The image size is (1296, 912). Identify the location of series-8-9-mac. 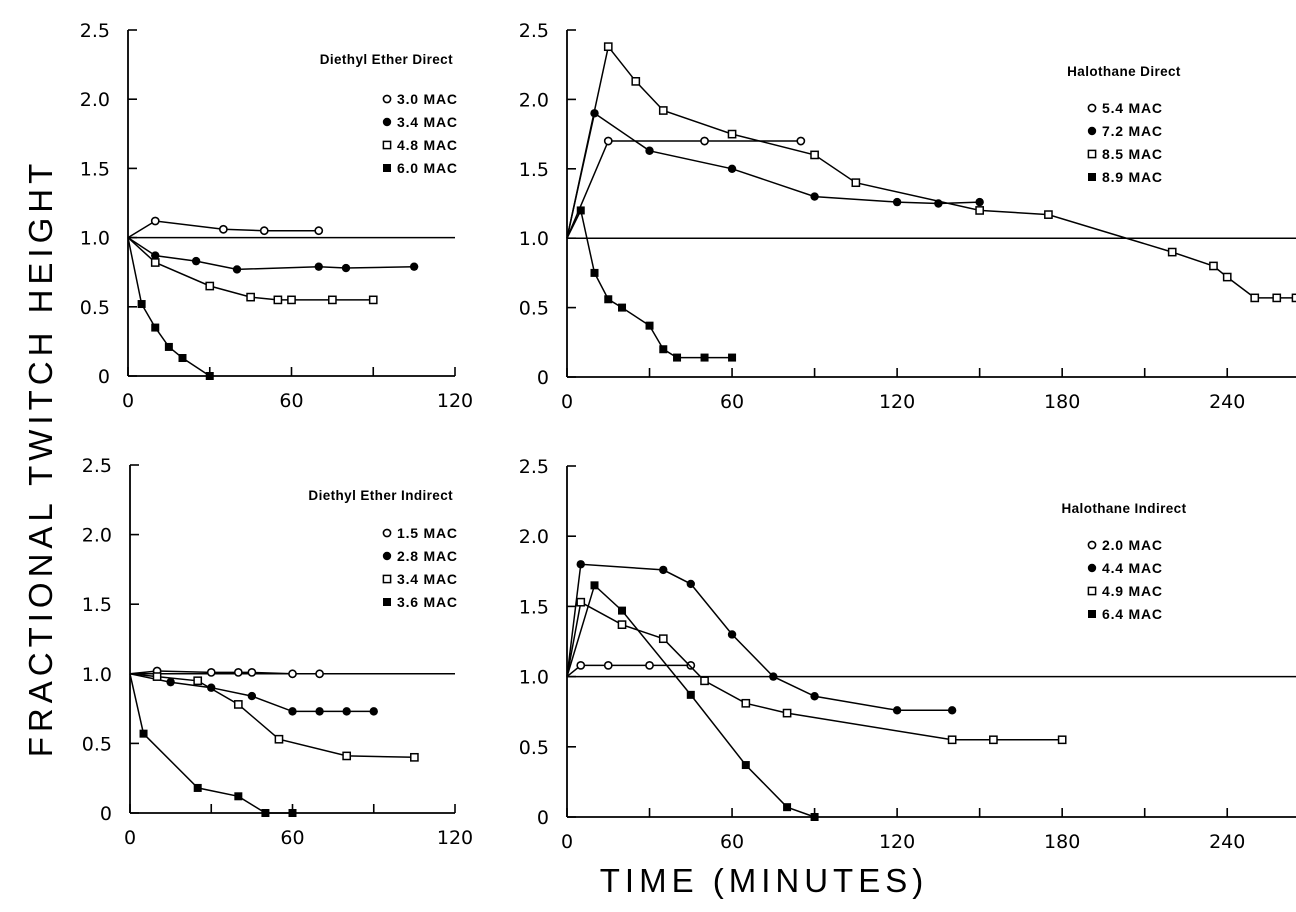
(651, 284).